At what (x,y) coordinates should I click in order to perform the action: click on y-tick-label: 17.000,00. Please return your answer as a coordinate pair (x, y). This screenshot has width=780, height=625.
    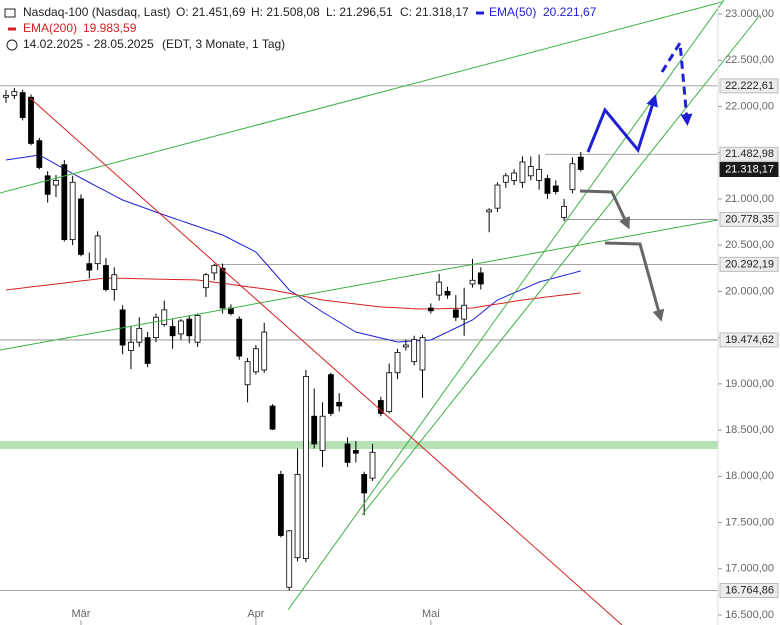
    Looking at the image, I should click on (749, 569).